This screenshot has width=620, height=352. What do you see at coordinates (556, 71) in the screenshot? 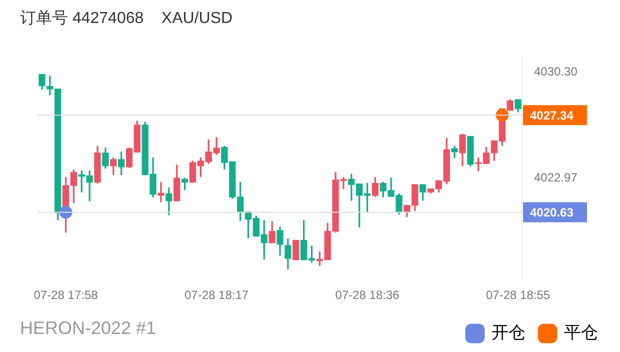
I see `y-tick-label: 4030.30` at bounding box center [556, 71].